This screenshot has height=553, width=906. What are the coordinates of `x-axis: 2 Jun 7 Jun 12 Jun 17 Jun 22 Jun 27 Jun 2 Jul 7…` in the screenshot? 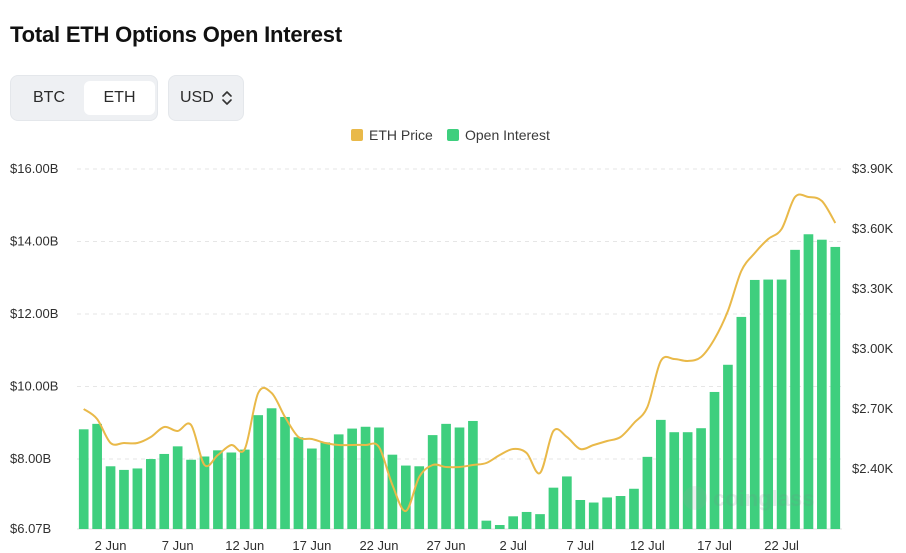 It's located at (447, 545).